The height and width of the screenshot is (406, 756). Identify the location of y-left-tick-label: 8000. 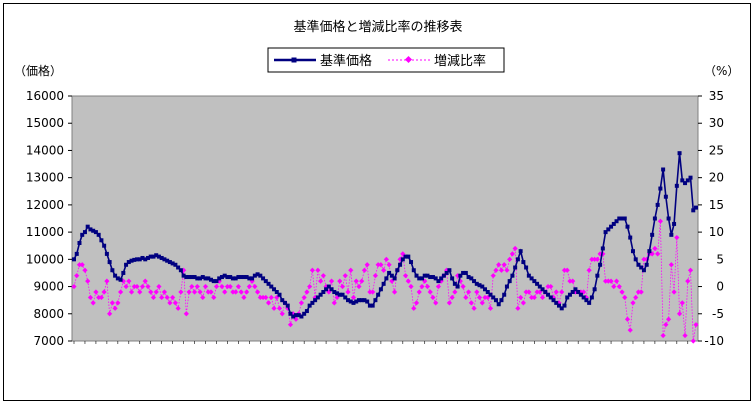
(48, 314).